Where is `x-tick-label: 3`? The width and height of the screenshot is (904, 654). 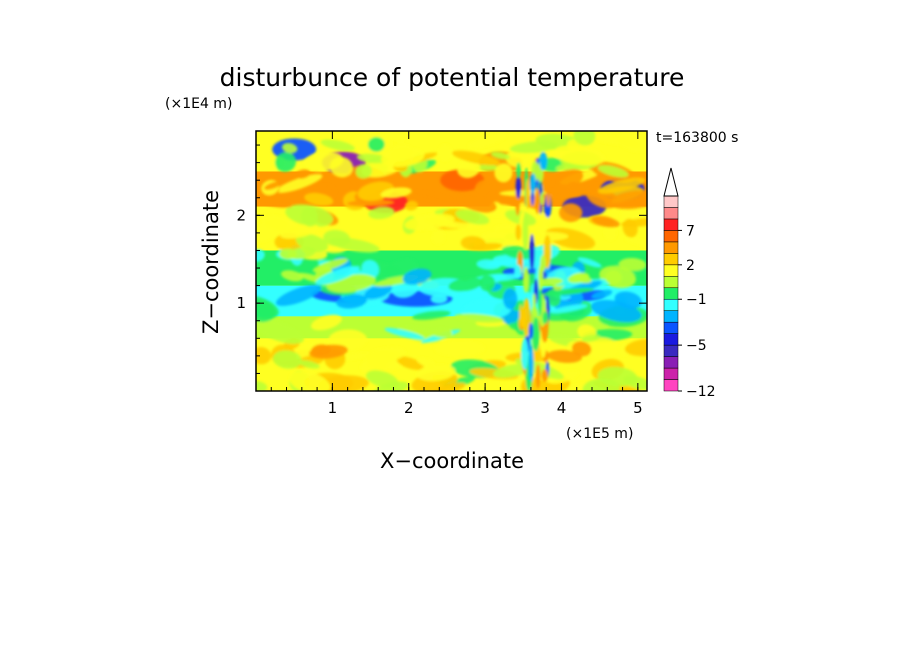
x-tick-label: 3 is located at coordinates (485, 408).